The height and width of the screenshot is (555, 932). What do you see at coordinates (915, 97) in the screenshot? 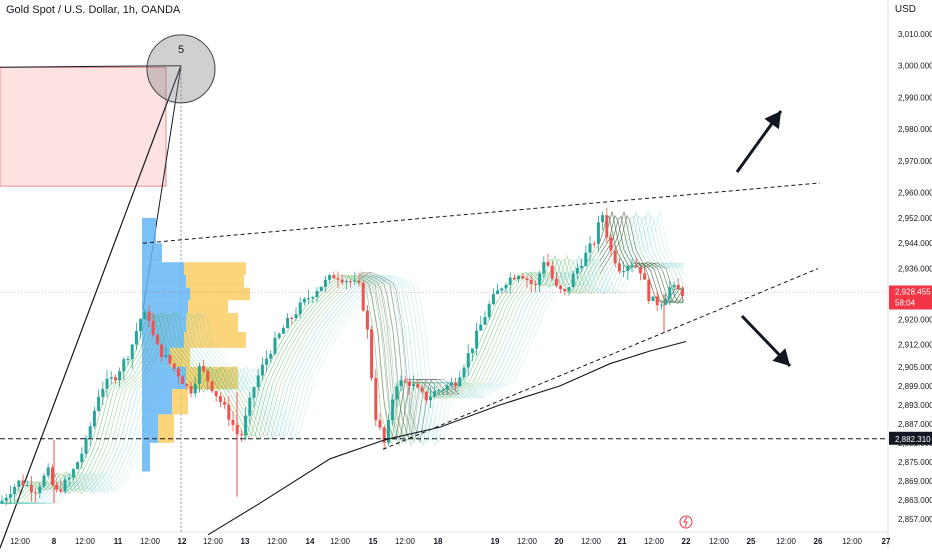
I see `price-tick-label: 2,990.000` at bounding box center [915, 97].